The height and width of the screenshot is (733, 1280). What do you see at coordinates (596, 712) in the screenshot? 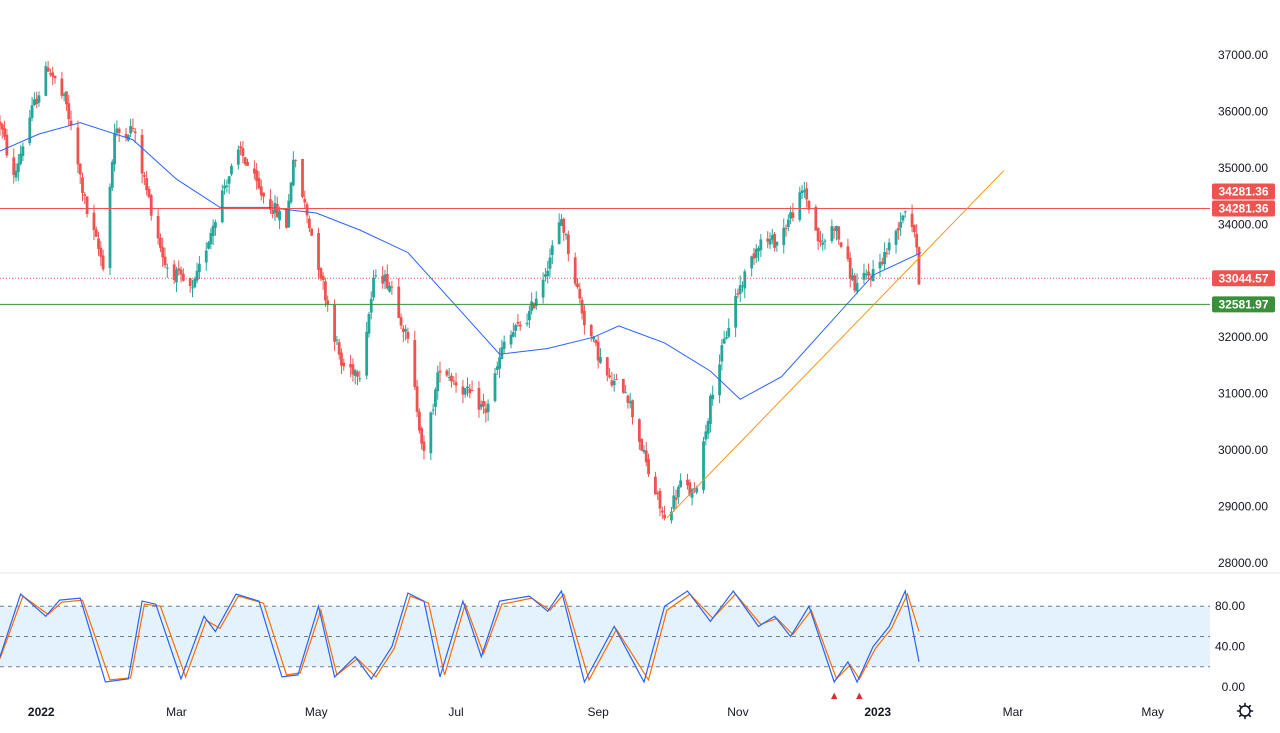
I see `time-axis: 2022 Mar May Jul Sep Nov 2023 Mar May` at bounding box center [596, 712].